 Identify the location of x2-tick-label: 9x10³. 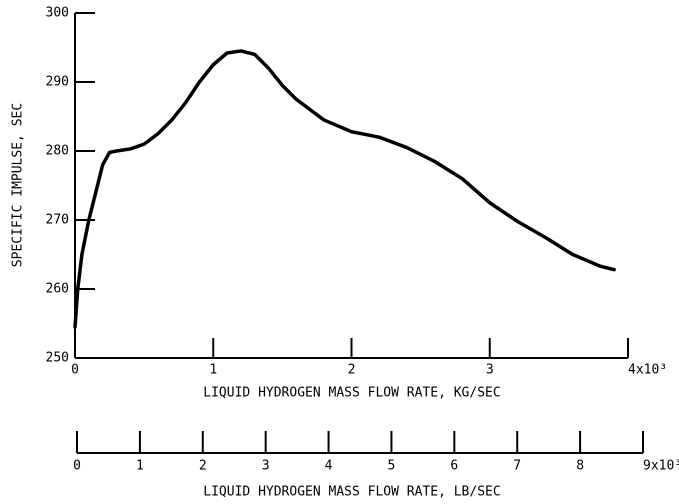
(661, 466).